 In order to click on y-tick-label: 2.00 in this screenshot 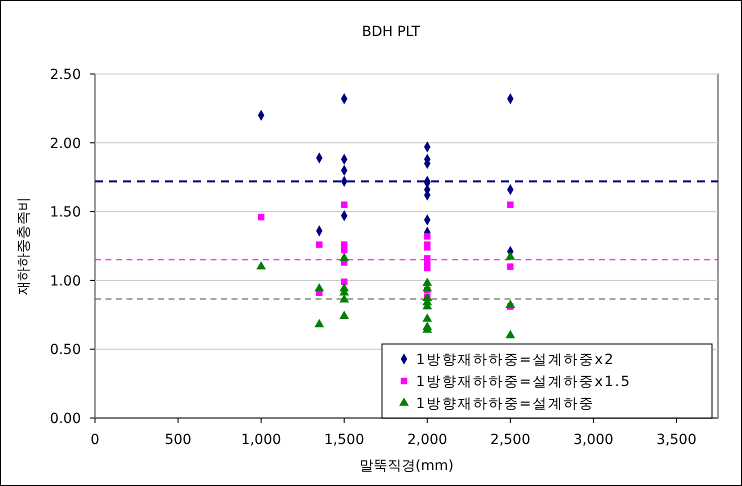, I will do `click(65, 144)`.